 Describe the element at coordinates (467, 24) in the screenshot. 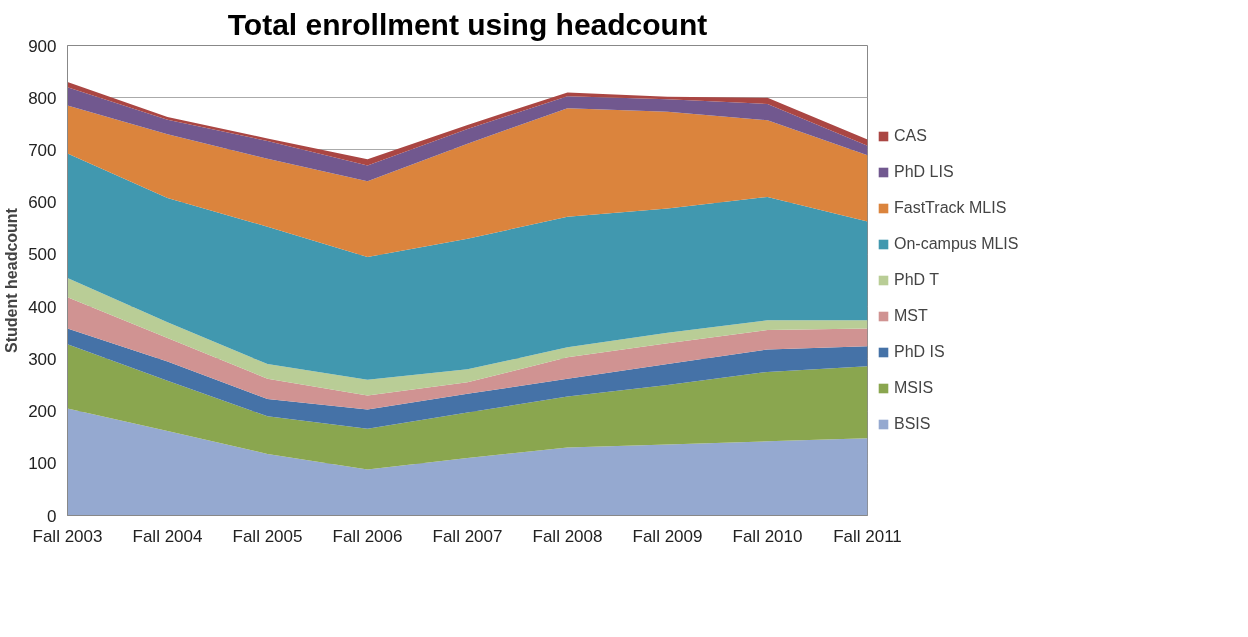

I see `chart-title: Total enrollment using headcount` at that location.